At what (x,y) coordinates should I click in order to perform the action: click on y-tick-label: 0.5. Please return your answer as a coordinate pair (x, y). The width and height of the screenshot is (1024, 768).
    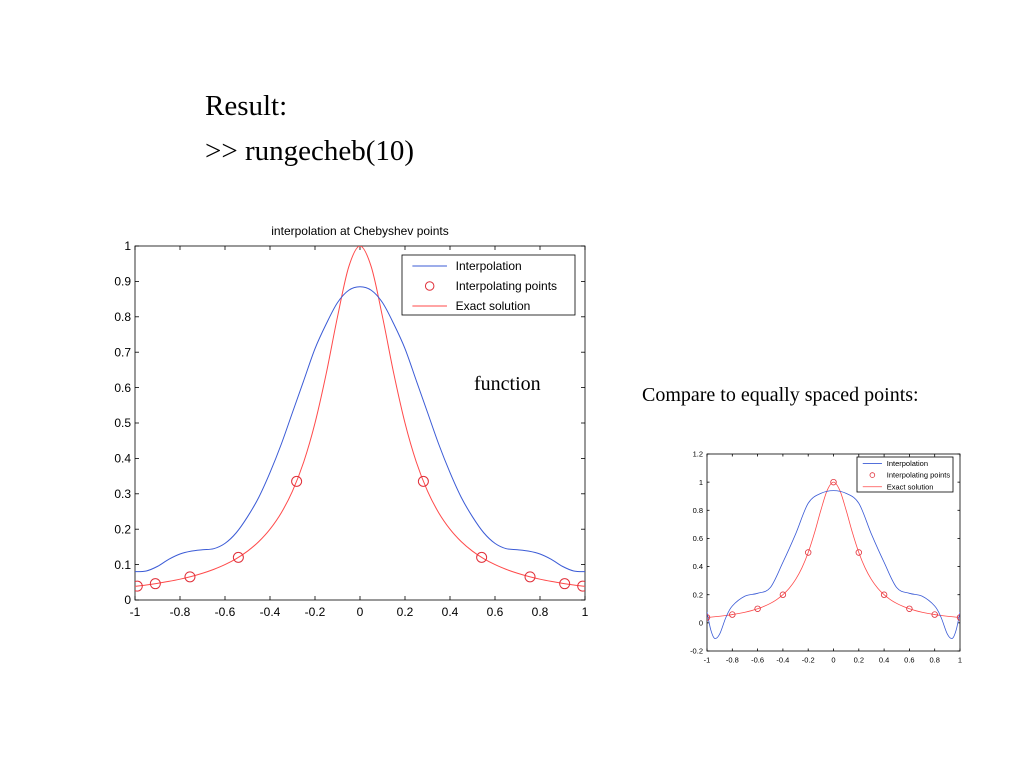
    Looking at the image, I should click on (122, 423).